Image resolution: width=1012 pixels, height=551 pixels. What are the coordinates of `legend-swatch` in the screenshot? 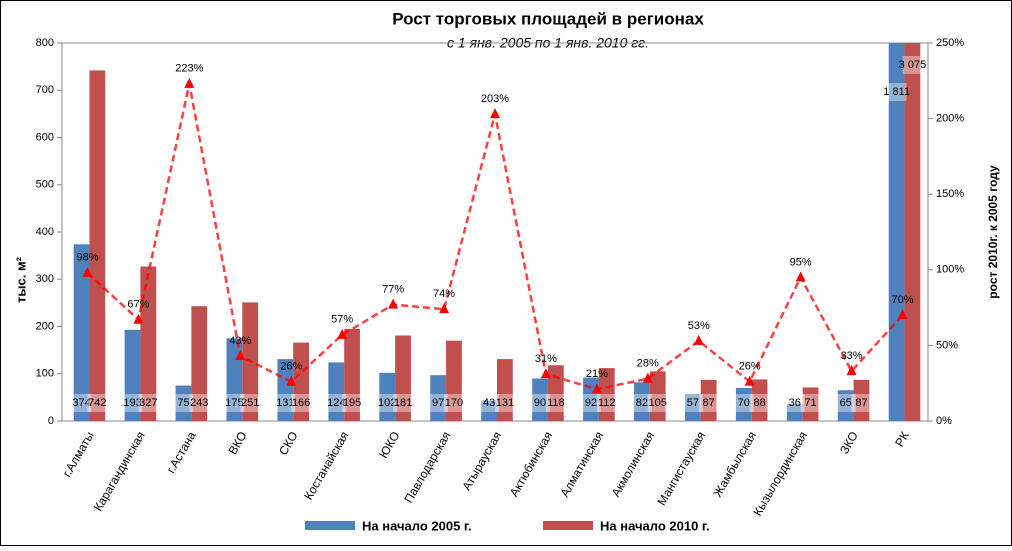 It's located at (568, 525).